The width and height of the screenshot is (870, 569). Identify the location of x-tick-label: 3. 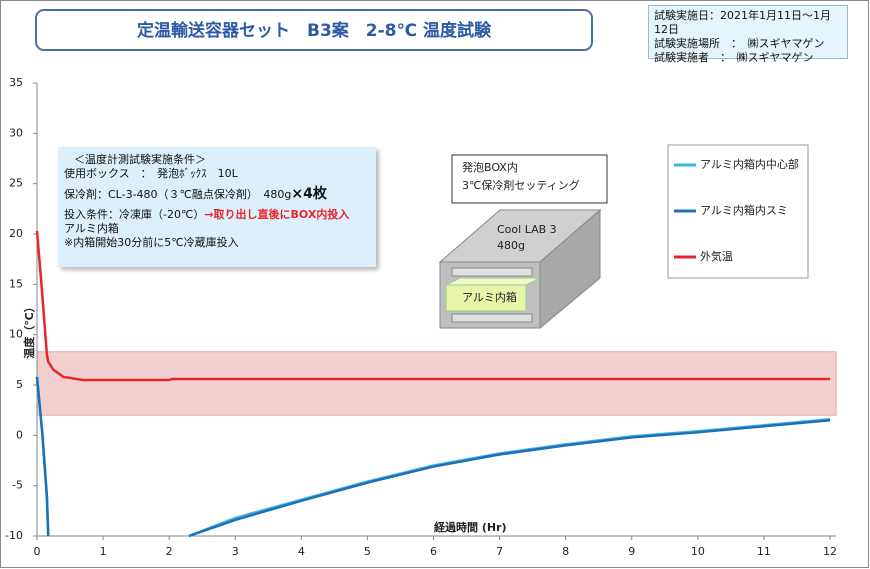
(235, 551).